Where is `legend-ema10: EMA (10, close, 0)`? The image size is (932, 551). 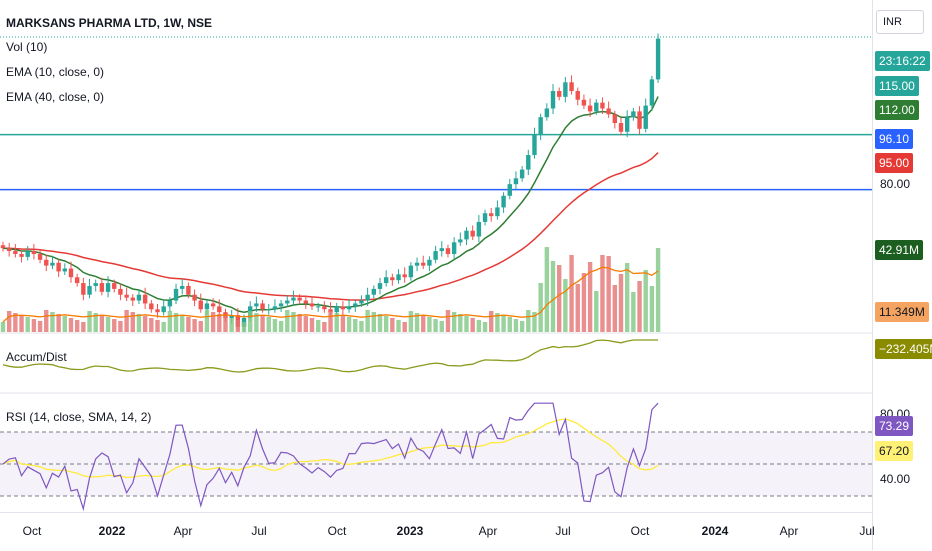
legend-ema10: EMA (10, close, 0) is located at coordinates (55, 72).